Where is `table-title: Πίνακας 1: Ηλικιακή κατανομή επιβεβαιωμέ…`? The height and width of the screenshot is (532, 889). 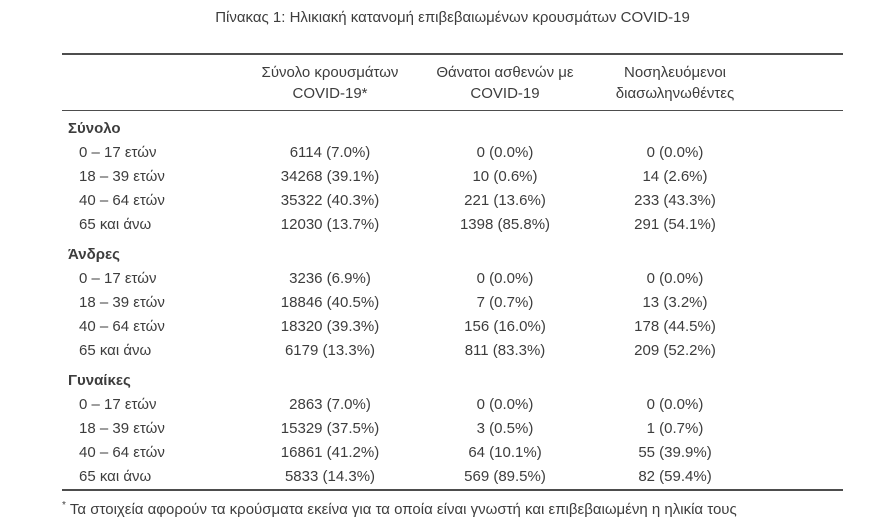 table-title: Πίνακας 1: Ηλικιακή κατανομή επιβεβαιωμέ… is located at coordinates (452, 17).